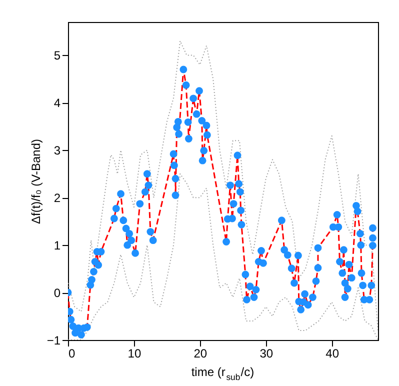 The image size is (399, 386). I want to click on y-tick-label: 1, so click(57, 245).